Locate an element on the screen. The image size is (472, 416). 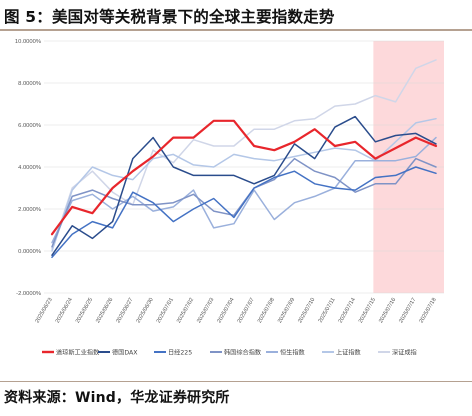
x-tick-label: 2025/07/14 is located at coordinates (347, 310).